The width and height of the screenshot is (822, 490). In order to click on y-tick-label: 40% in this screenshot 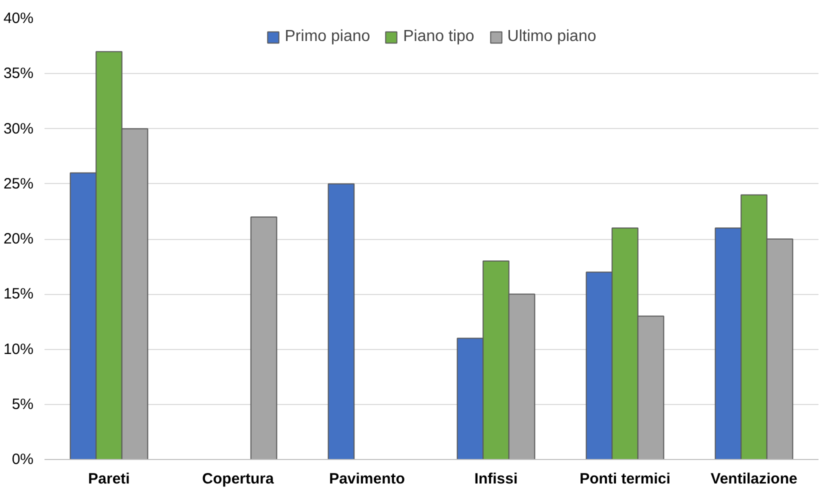, I will do `click(18, 18)`.